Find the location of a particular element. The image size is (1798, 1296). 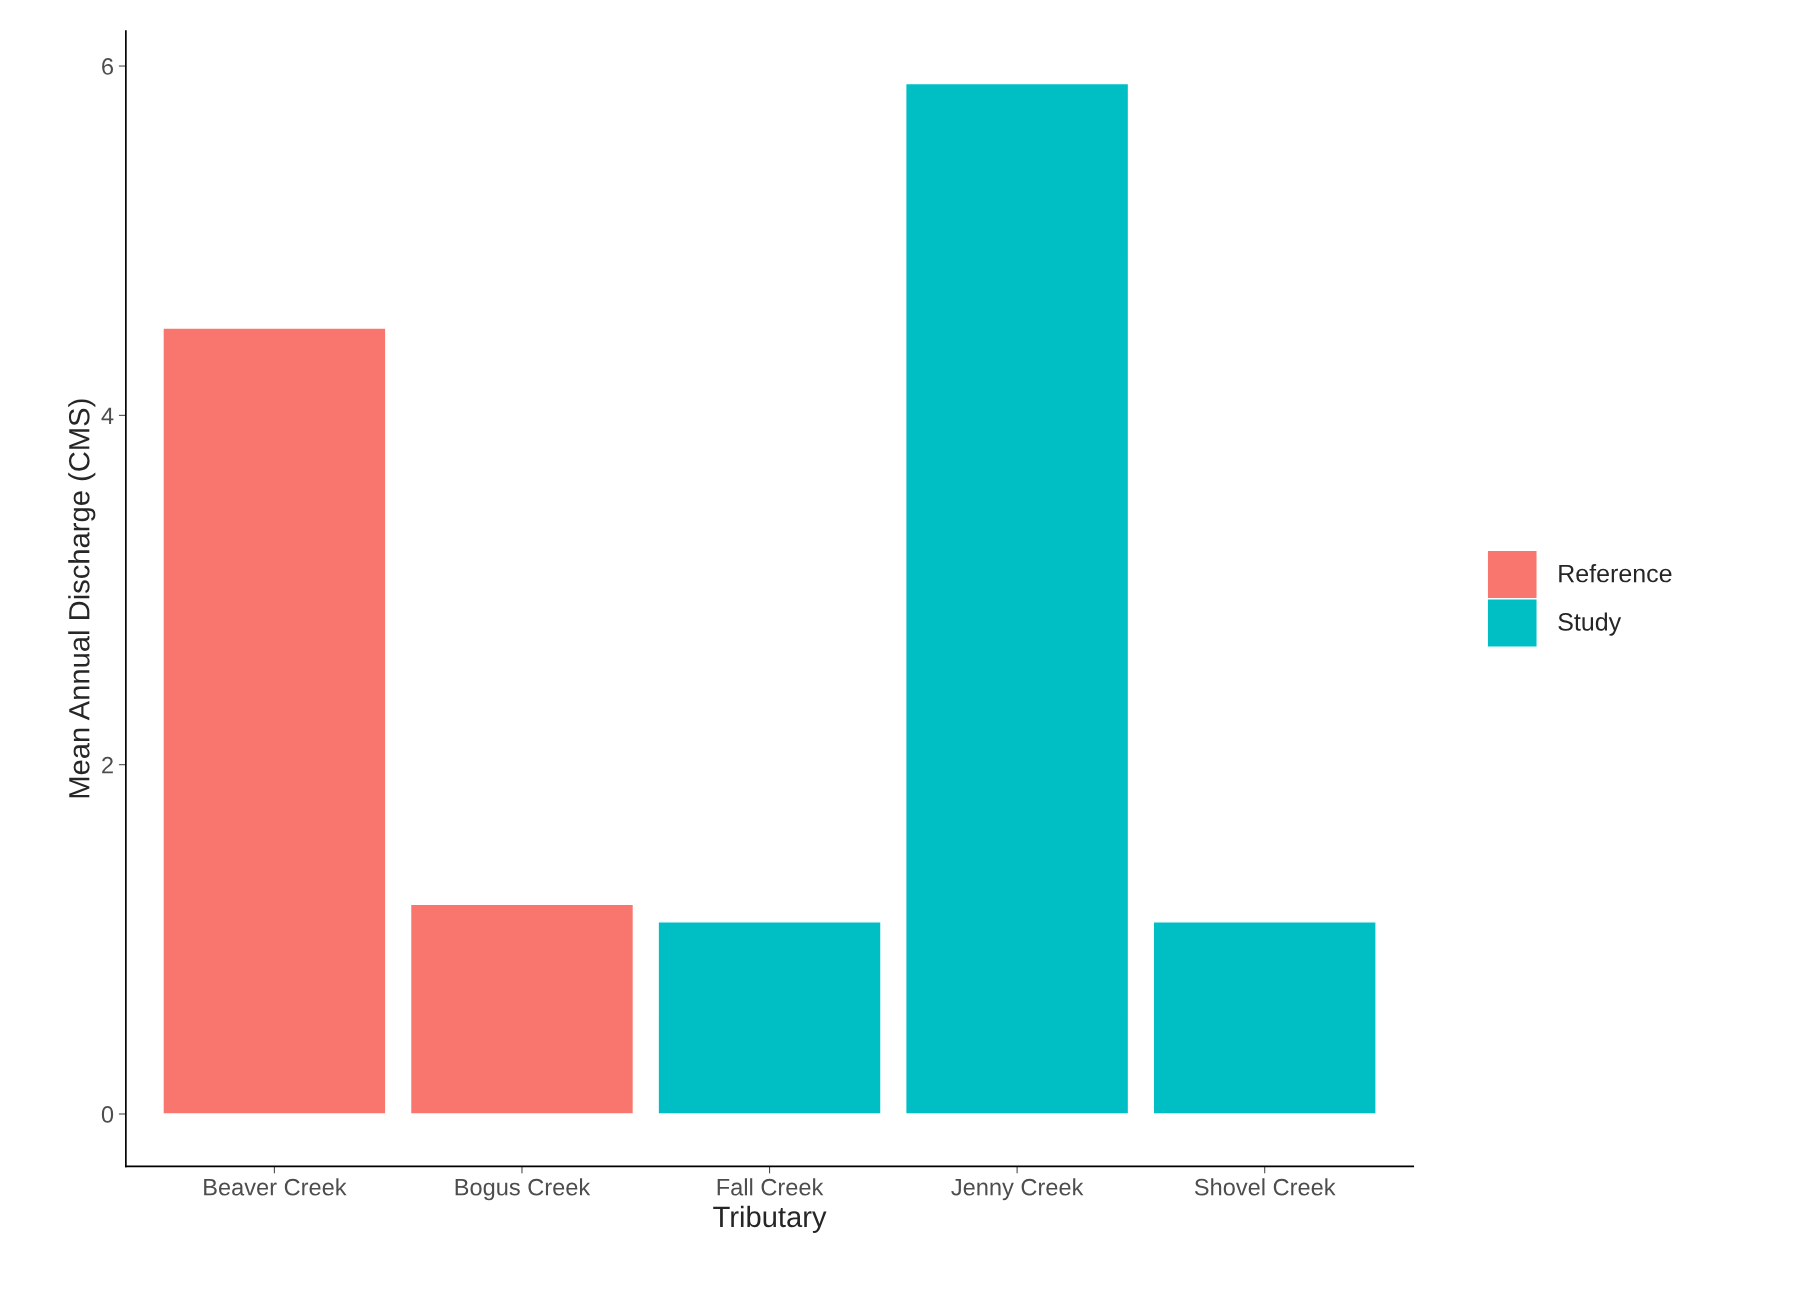

x-tick-label: Fall Creek is located at coordinates (770, 1187).